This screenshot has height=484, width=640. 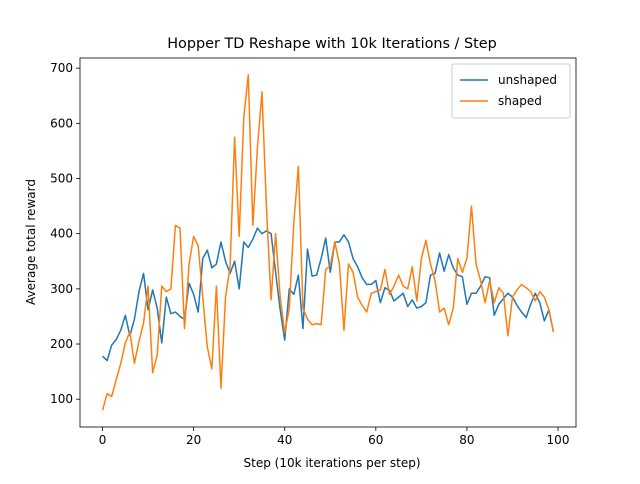 I want to click on x-tick-label: 20, so click(x=193, y=440).